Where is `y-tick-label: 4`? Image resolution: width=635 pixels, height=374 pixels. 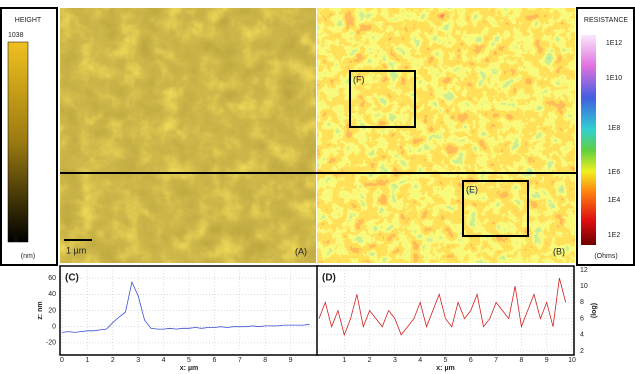 y-tick-label: 4 is located at coordinates (582, 335).